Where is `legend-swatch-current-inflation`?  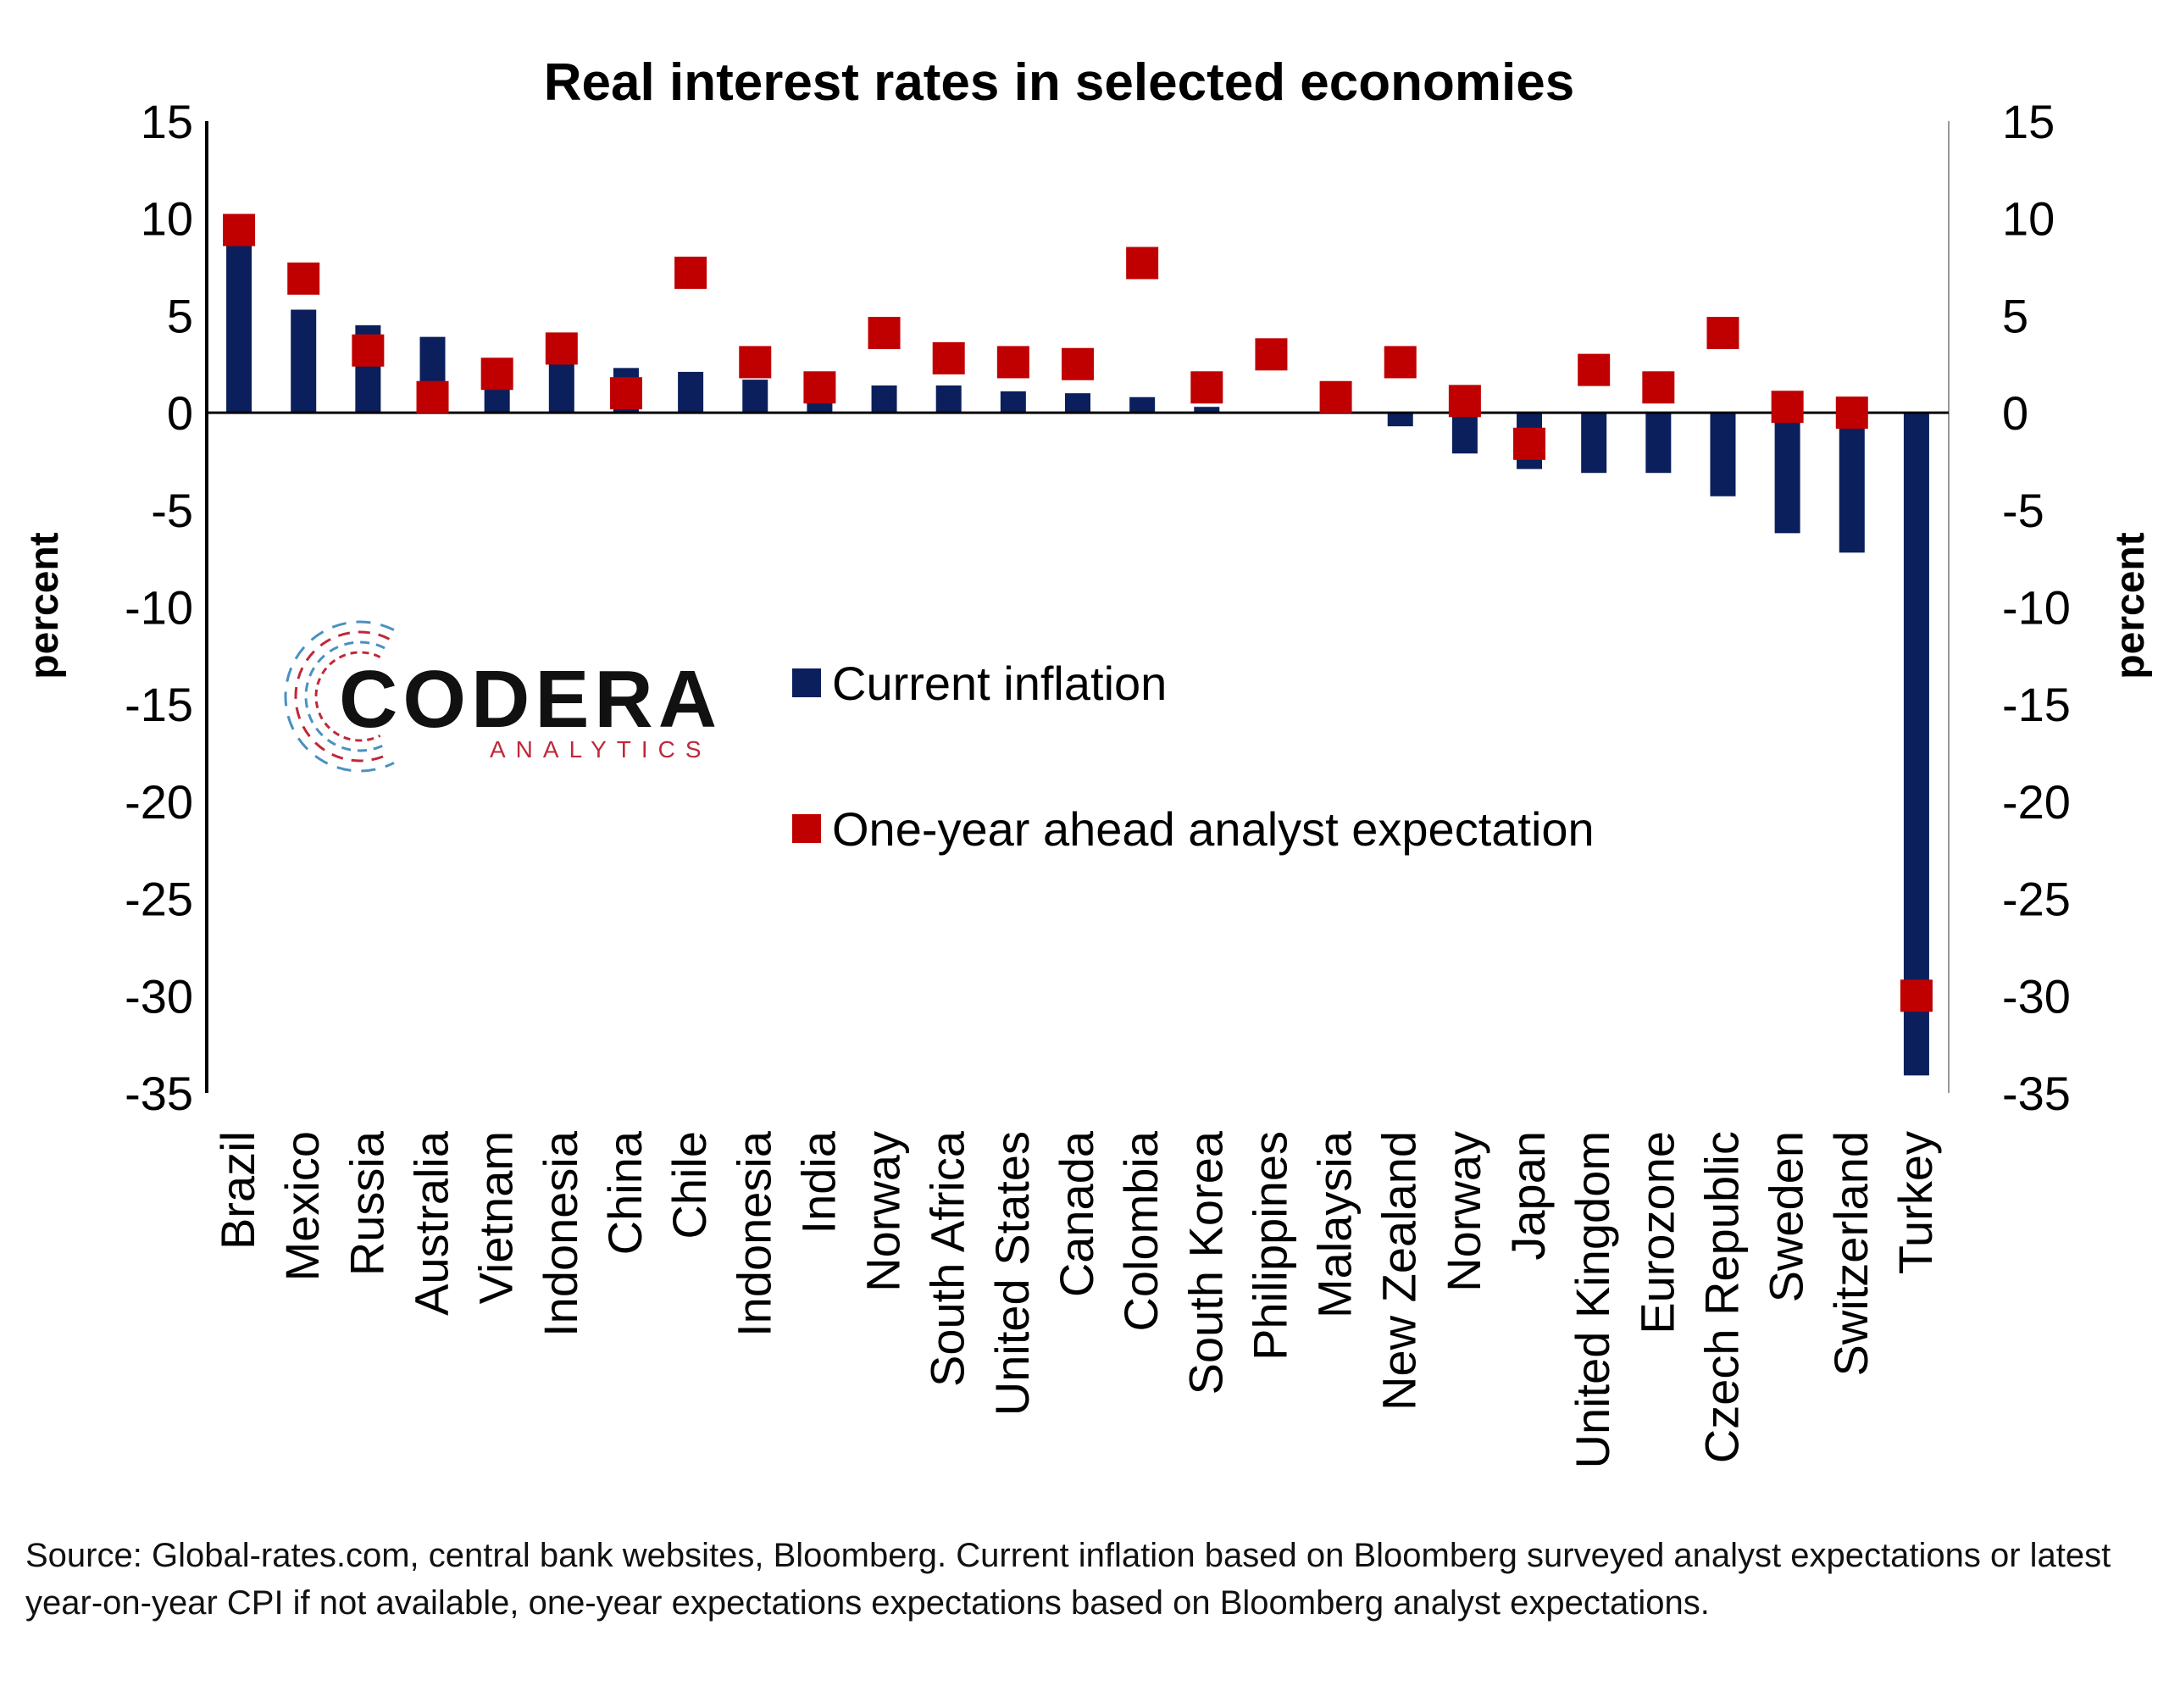
legend-swatch-current-inflation is located at coordinates (806, 682).